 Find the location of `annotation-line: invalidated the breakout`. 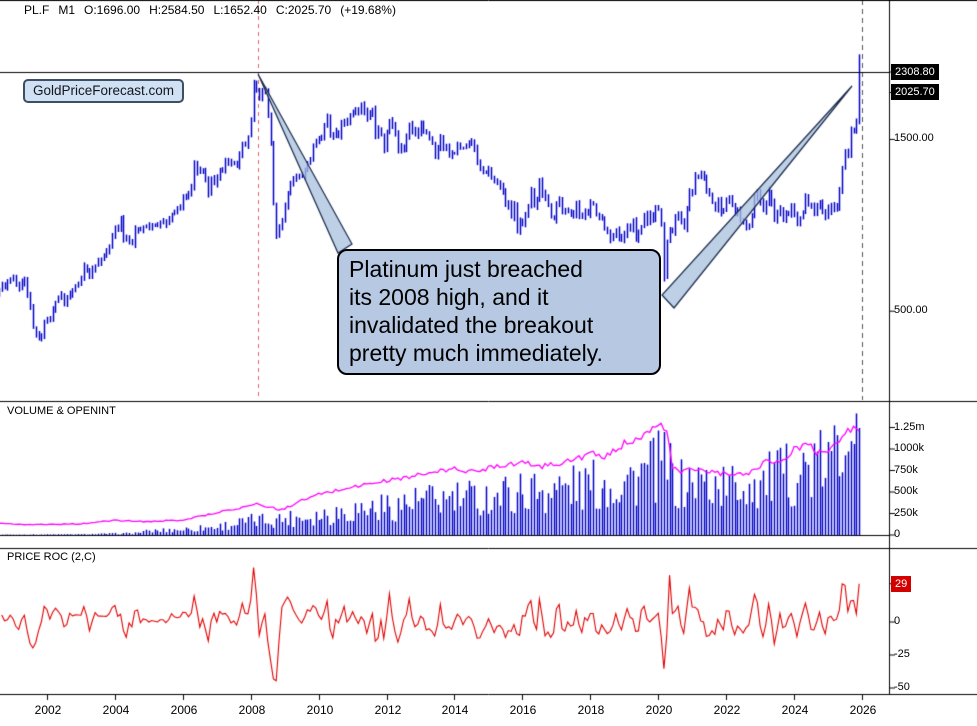

annotation-line: invalidated the breakout is located at coordinates (471, 325).